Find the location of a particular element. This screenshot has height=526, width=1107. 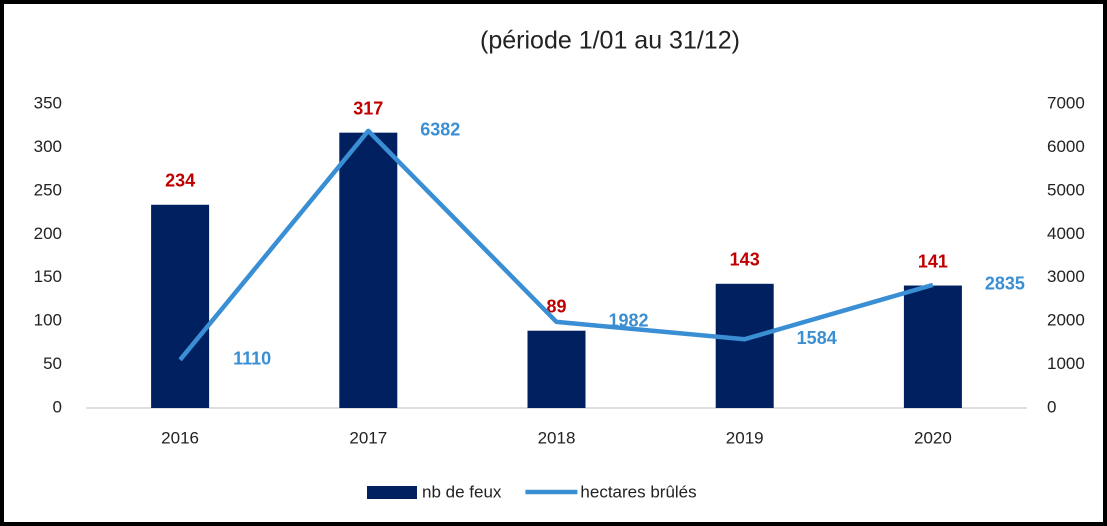

y2-tick-label: 4000 is located at coordinates (1066, 233).